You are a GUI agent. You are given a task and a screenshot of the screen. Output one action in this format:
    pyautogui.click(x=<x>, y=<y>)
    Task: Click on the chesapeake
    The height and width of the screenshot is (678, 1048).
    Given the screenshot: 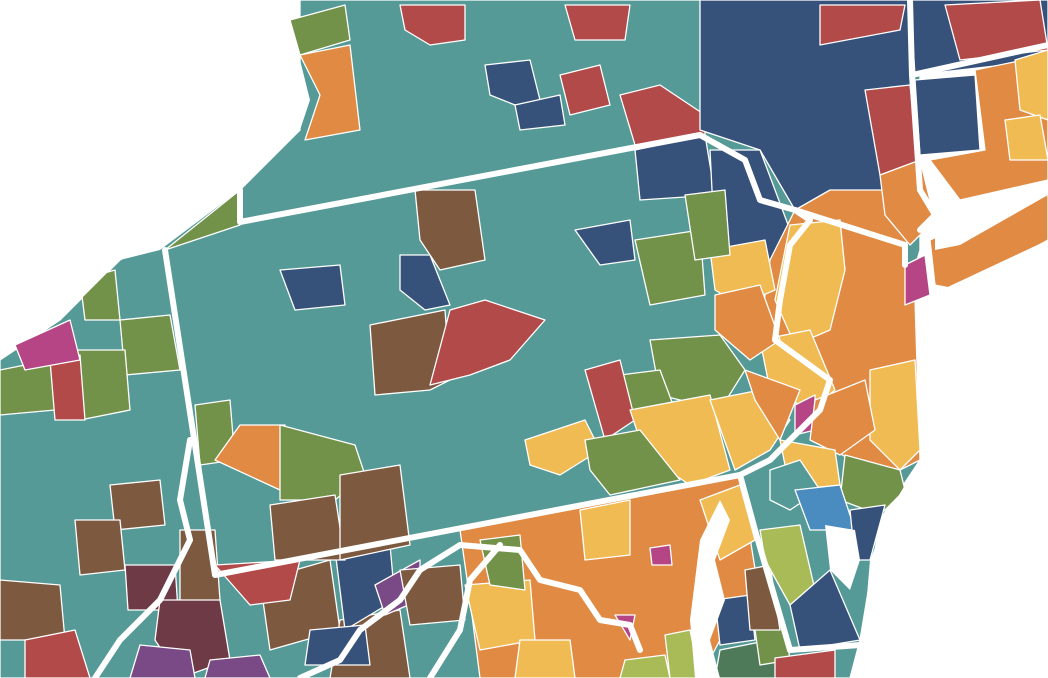 What is the action you would take?
    pyautogui.click(x=710, y=589)
    